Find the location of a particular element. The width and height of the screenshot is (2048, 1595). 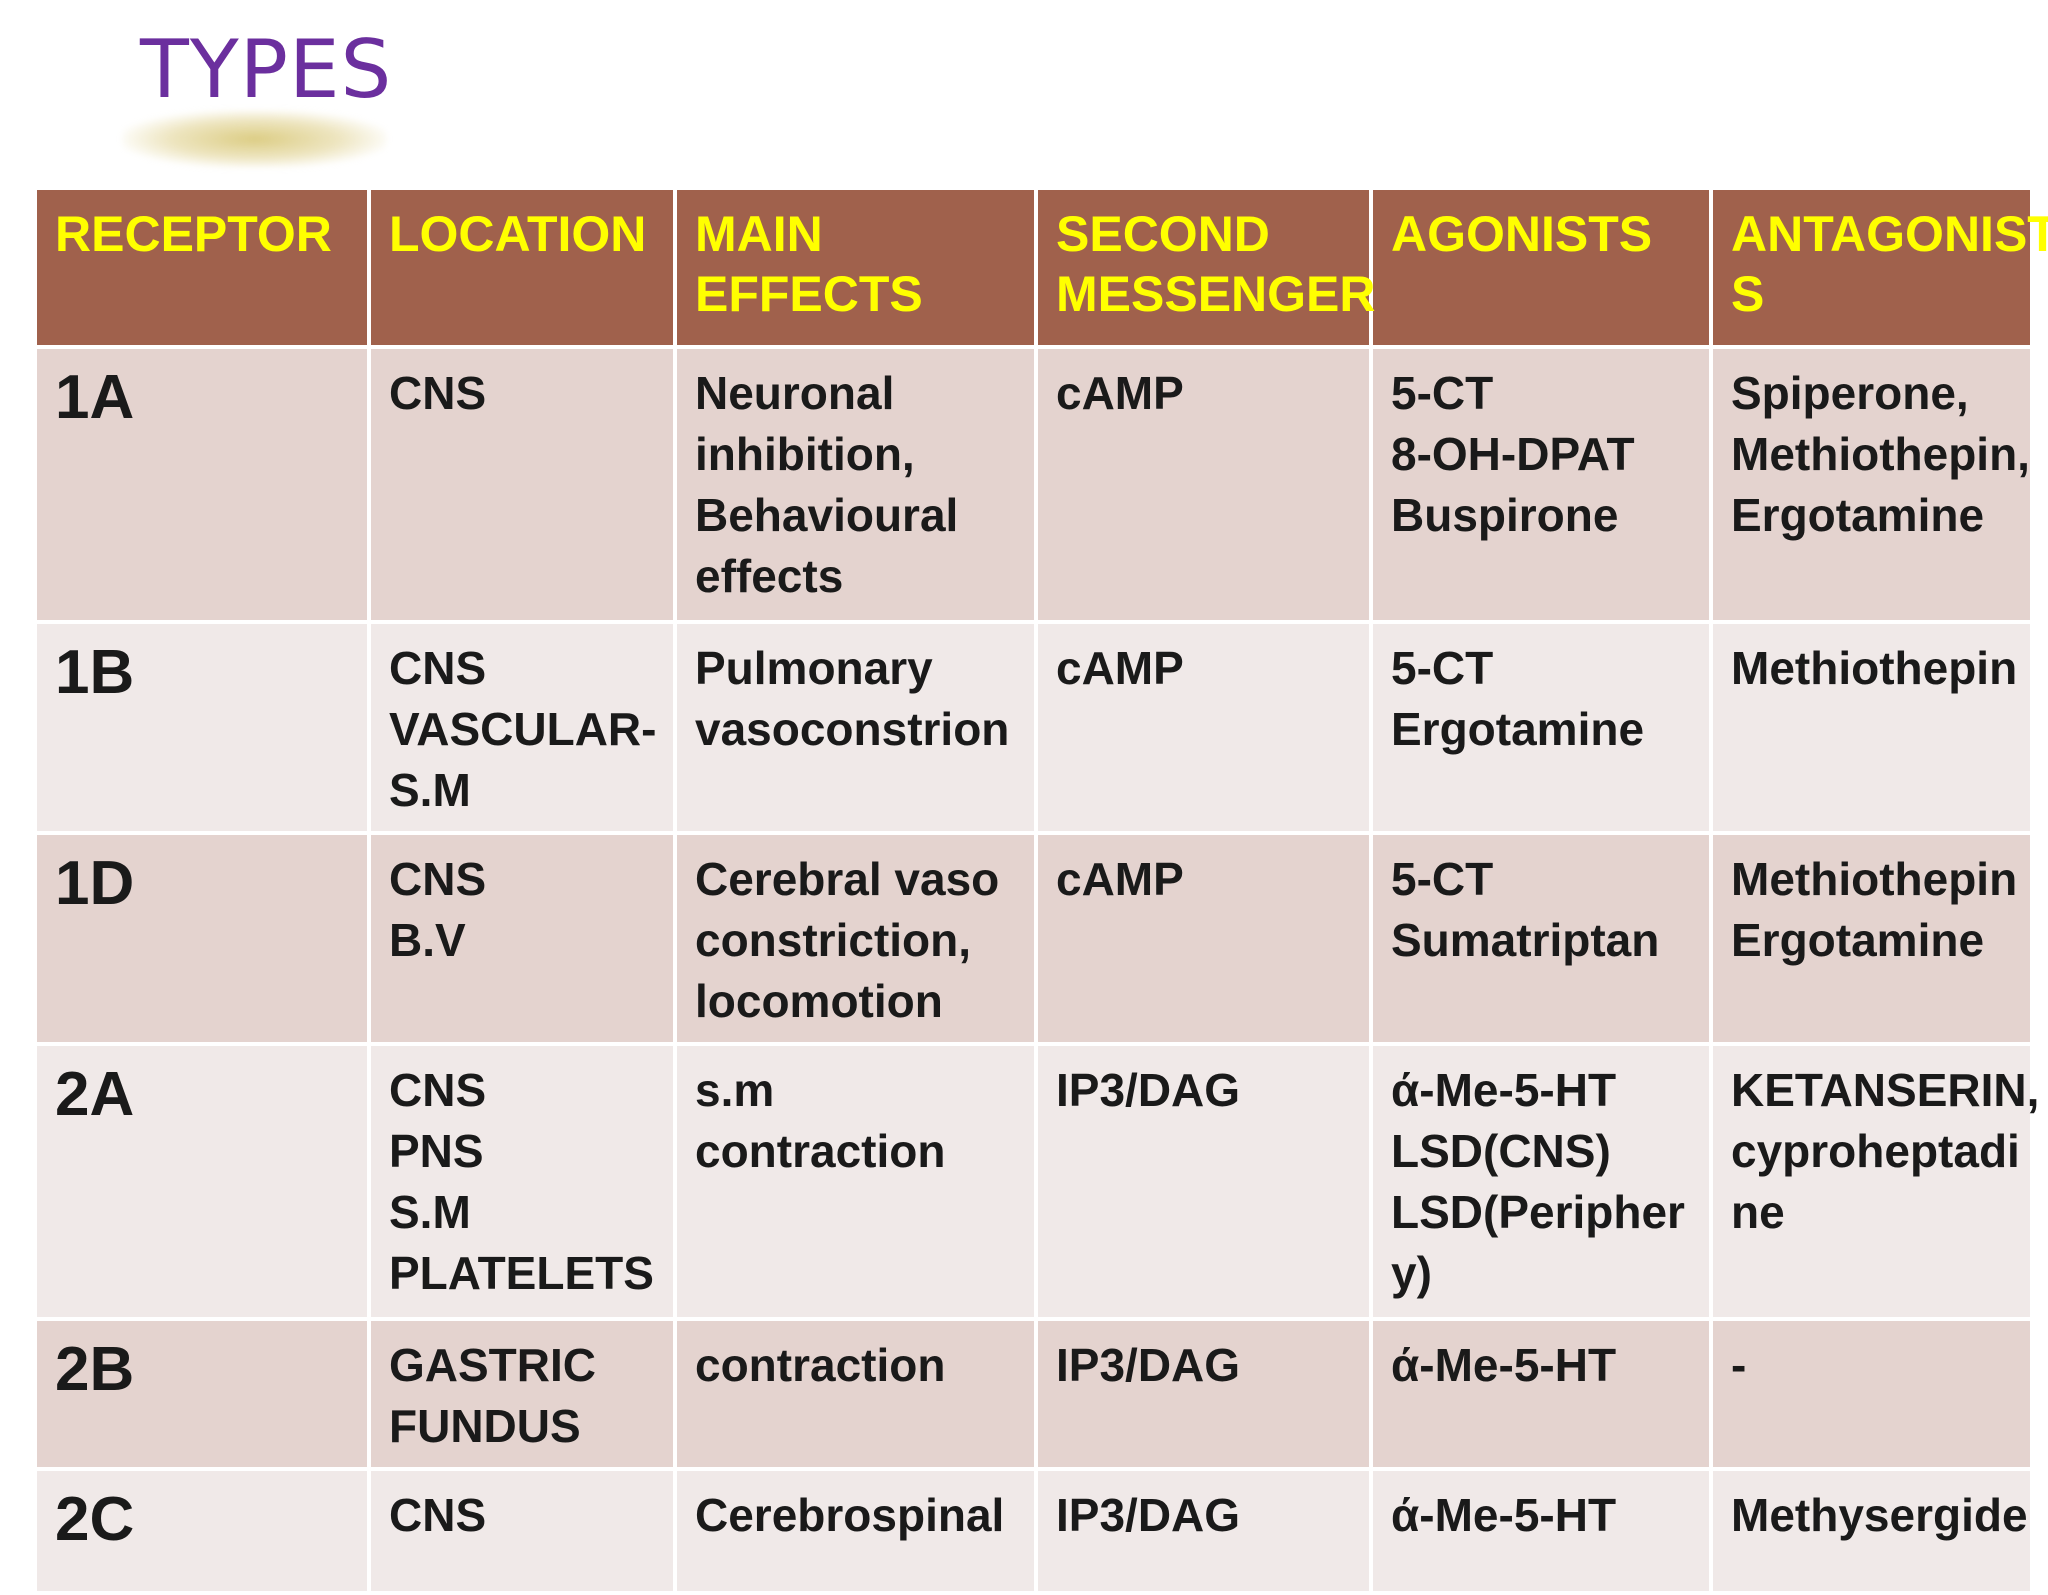

agonists-cell: 5-CT 8-OH-DPAT Buspirone is located at coordinates (1541, 484).